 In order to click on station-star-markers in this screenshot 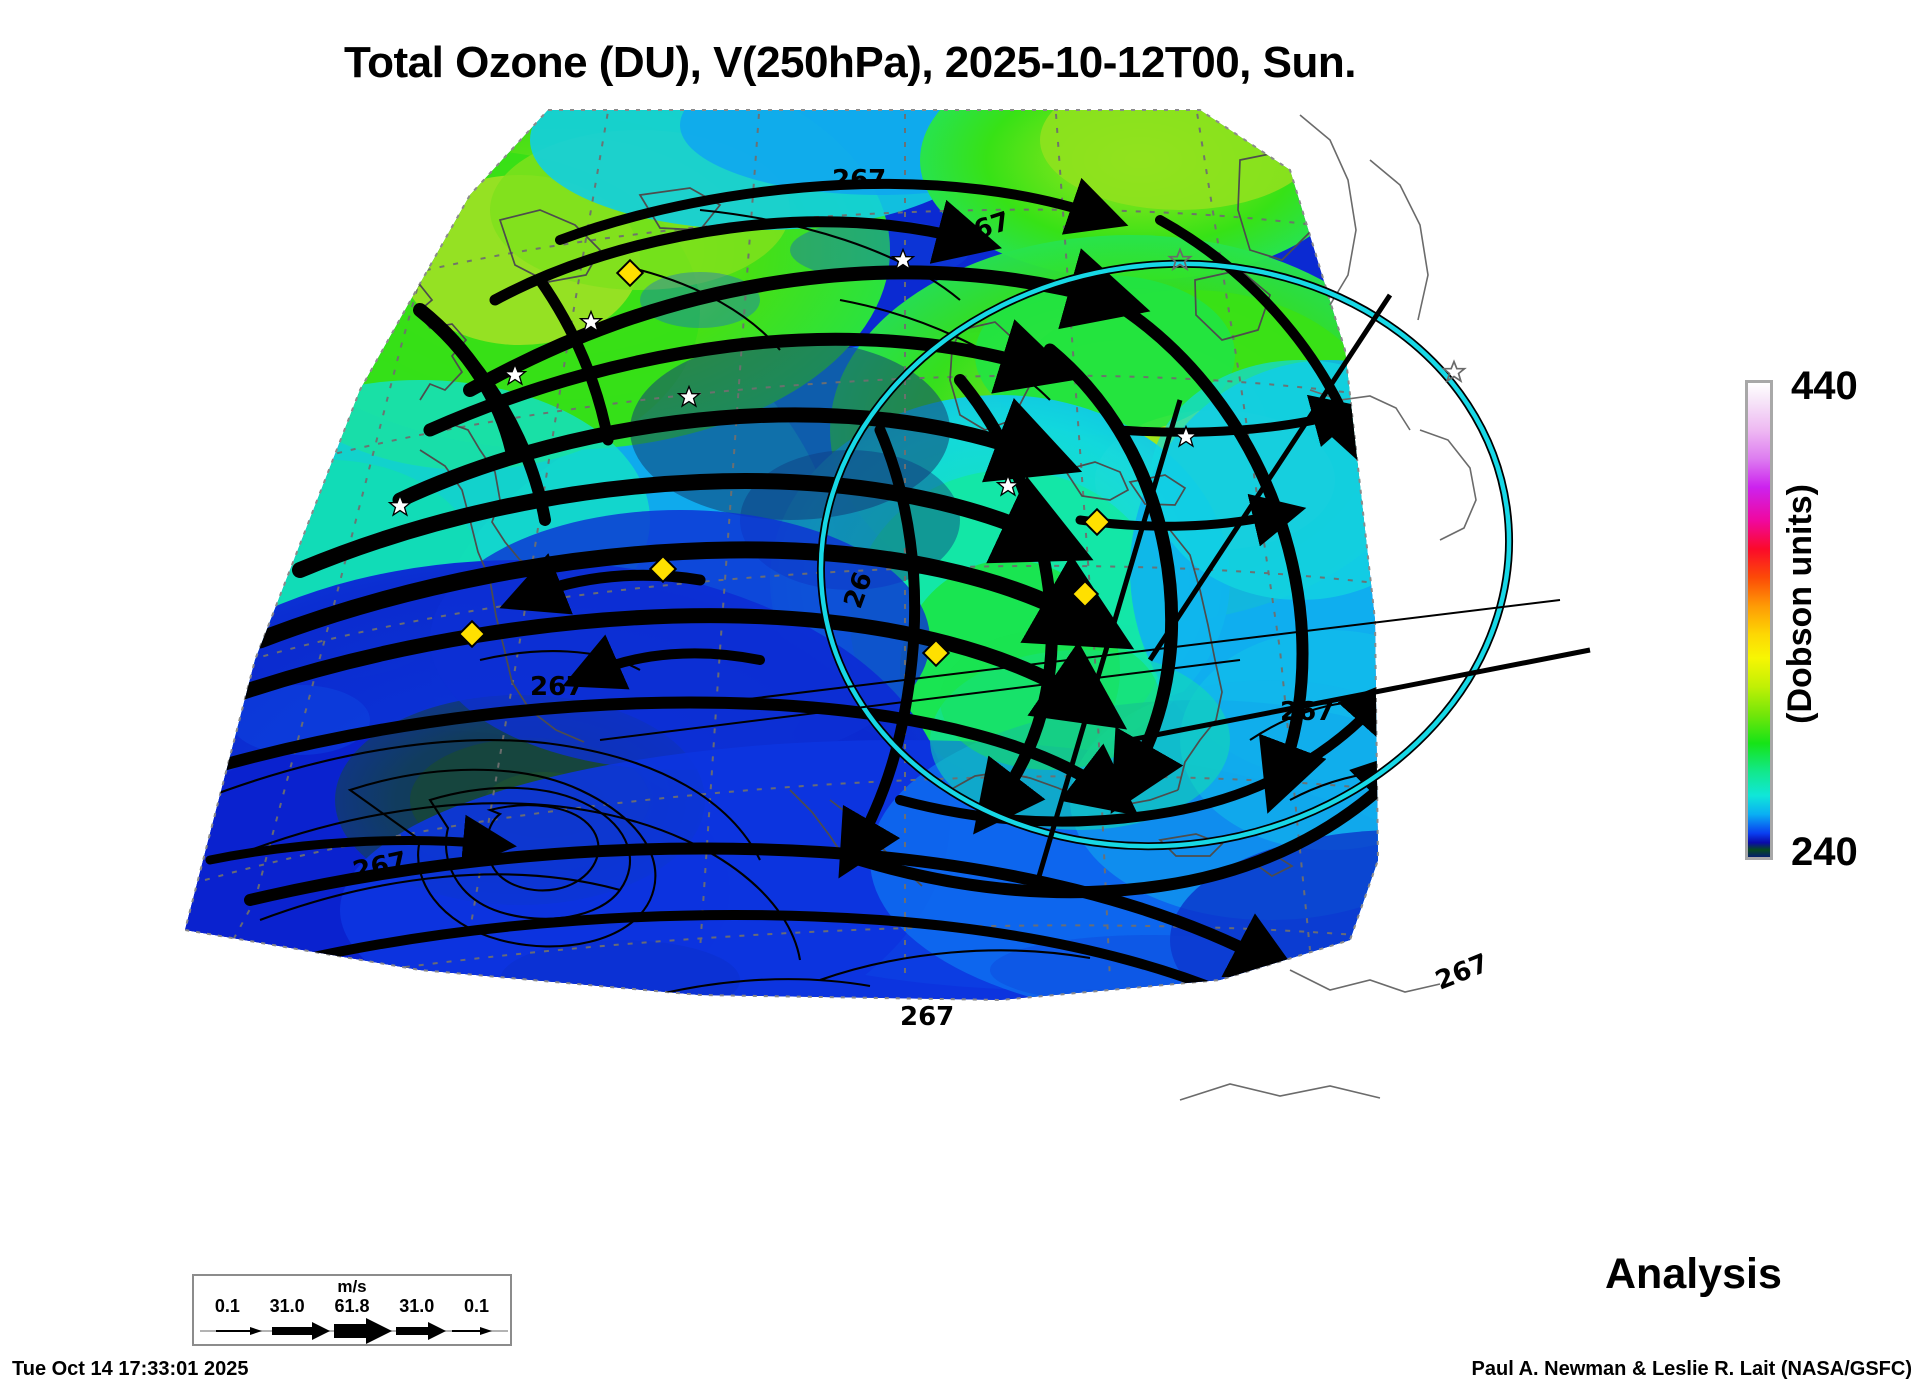, I will do `click(927, 382)`.